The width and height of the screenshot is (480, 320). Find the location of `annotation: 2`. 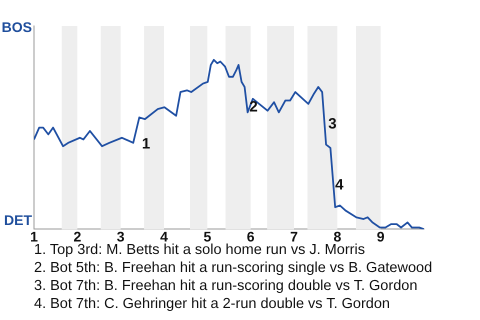

annotation: 2 is located at coordinates (253, 107).